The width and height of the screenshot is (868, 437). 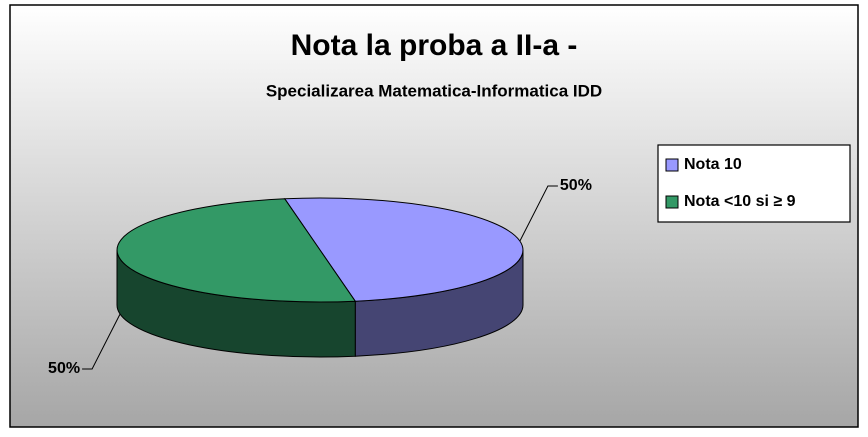 I want to click on legend-box, so click(x=754, y=183).